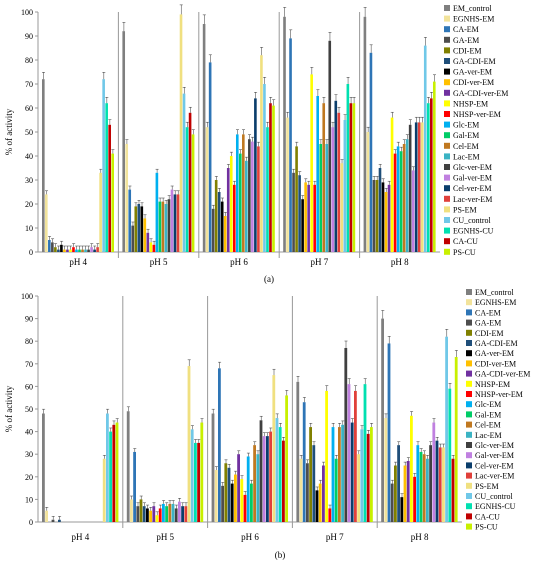  Describe the element at coordinates (269, 279) in the screenshot. I see `caption: (a)` at that location.